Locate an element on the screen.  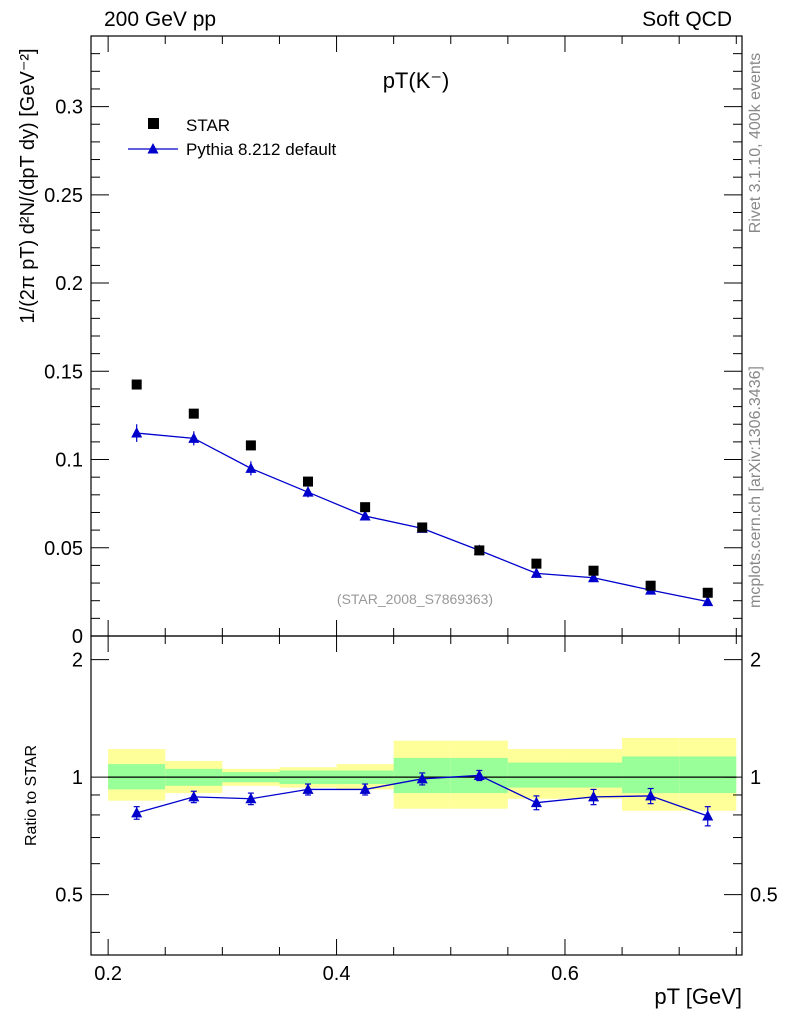
legend-marker-star is located at coordinates (153, 123).